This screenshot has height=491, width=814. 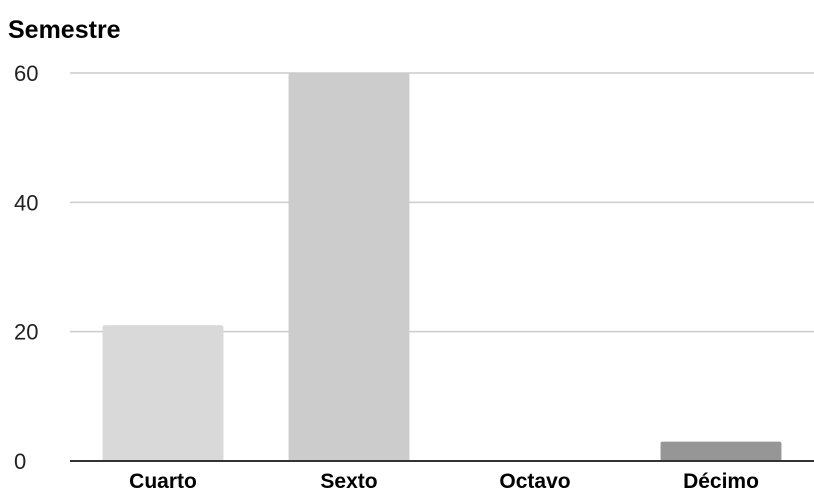 What do you see at coordinates (64, 30) in the screenshot?
I see `chart-title: Semestre` at bounding box center [64, 30].